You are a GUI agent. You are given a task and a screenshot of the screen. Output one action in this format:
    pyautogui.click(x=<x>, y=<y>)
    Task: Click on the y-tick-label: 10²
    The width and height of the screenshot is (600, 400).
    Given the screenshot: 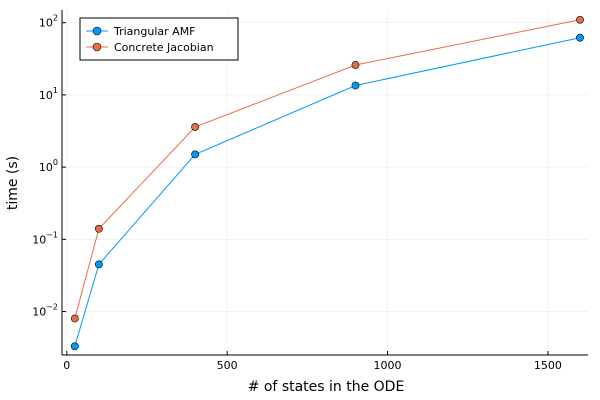 What is the action you would take?
    pyautogui.click(x=48, y=22)
    